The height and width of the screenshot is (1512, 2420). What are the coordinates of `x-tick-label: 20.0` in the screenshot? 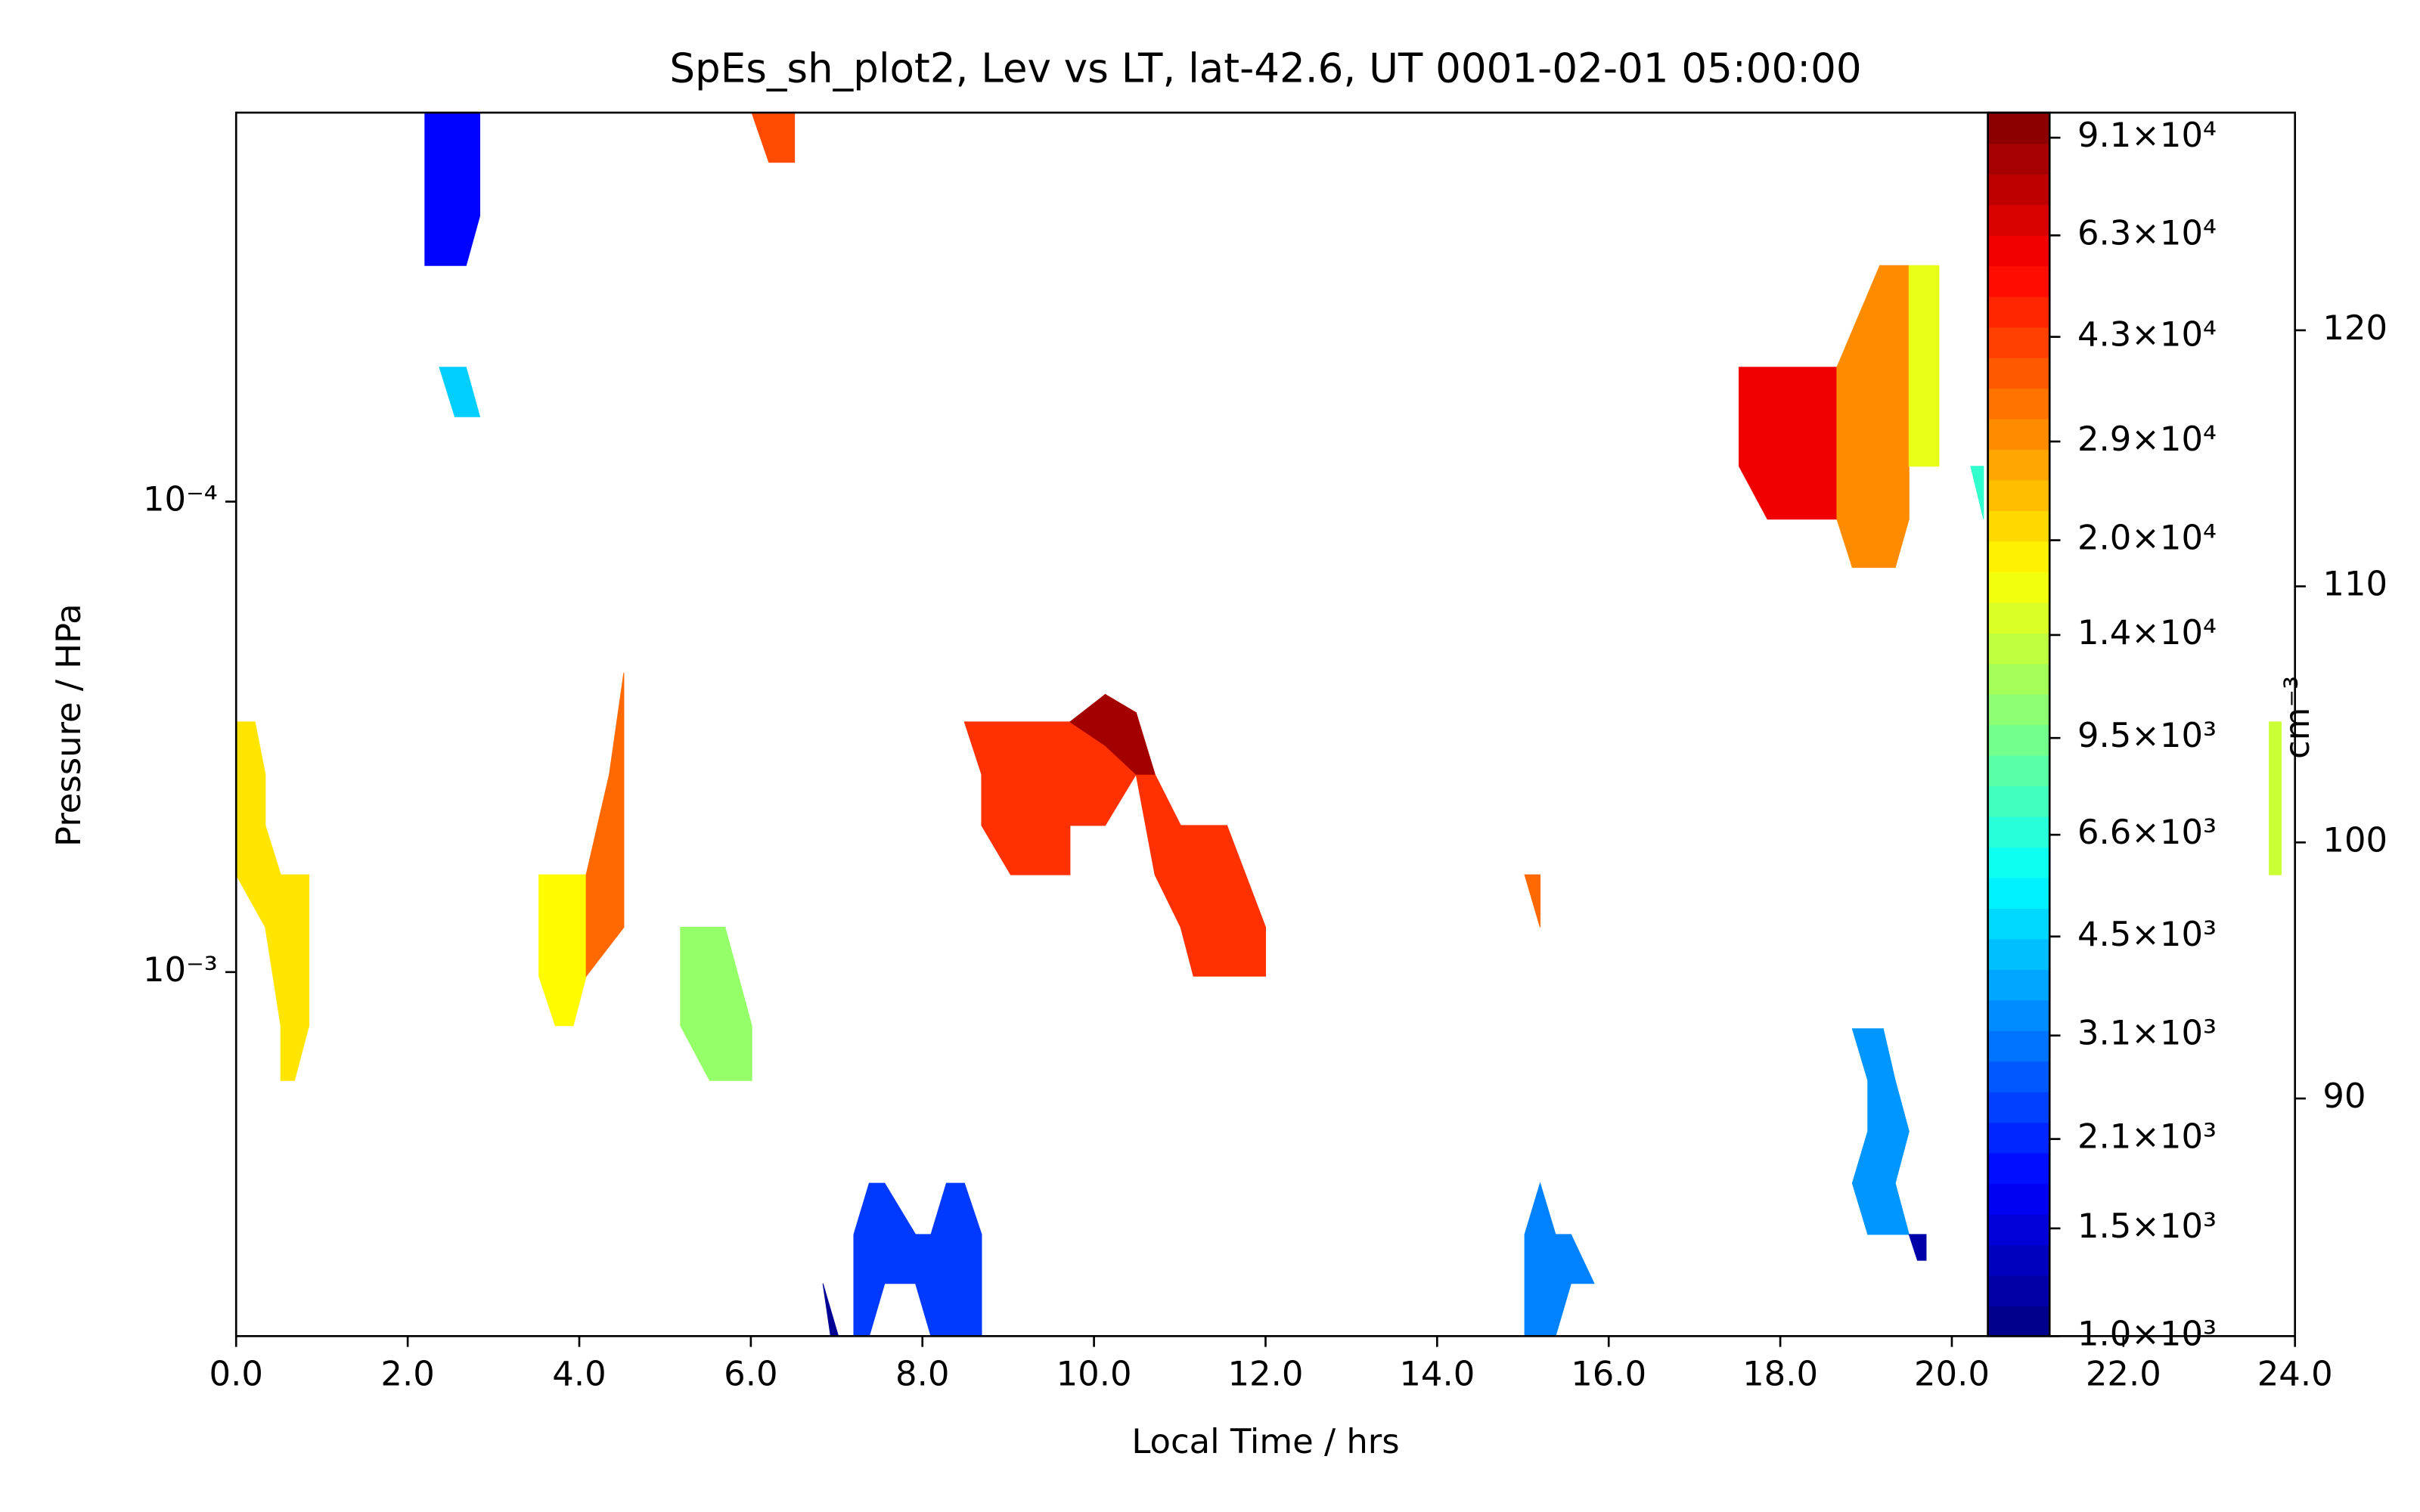 It's located at (1952, 1373).